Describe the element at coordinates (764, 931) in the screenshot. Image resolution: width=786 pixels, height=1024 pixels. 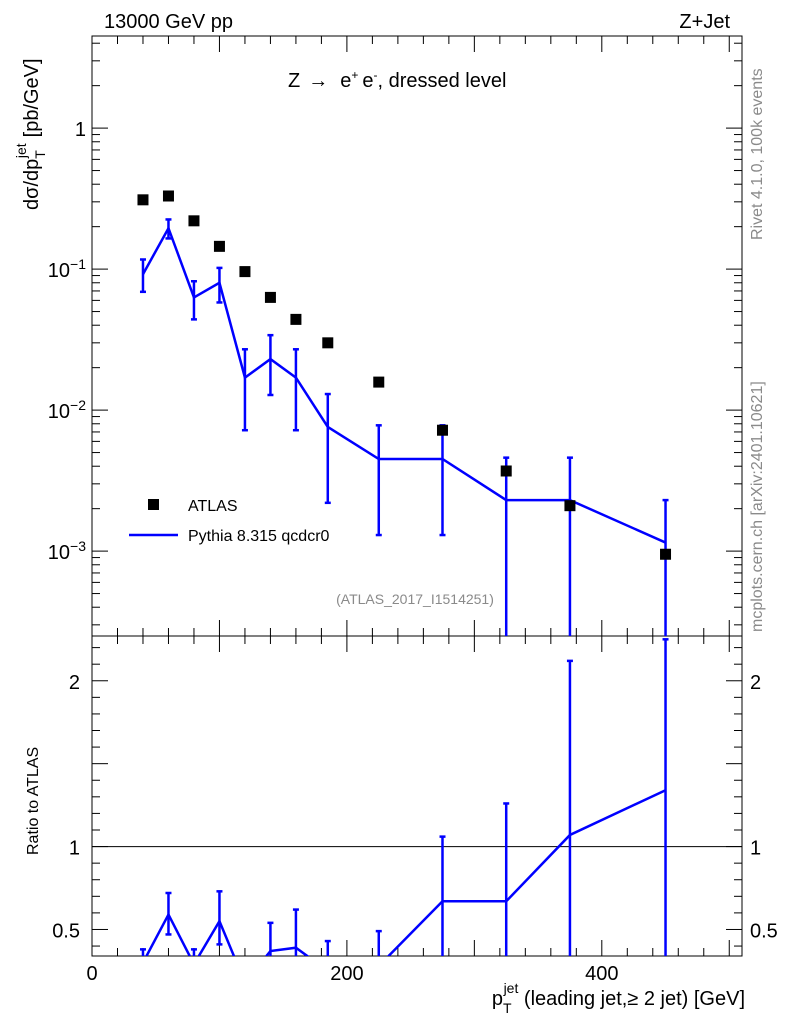
I see `ratio-y-tick-label-right: 0.5` at that location.